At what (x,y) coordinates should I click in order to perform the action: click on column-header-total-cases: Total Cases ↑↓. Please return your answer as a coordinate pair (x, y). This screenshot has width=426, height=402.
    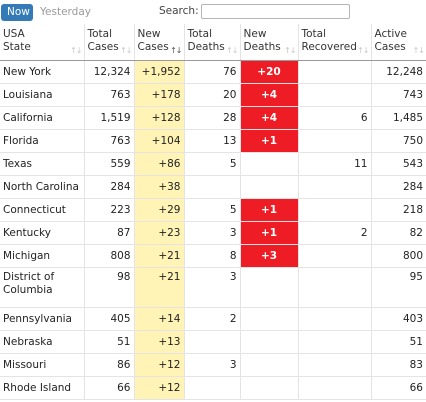
    Looking at the image, I should click on (109, 42).